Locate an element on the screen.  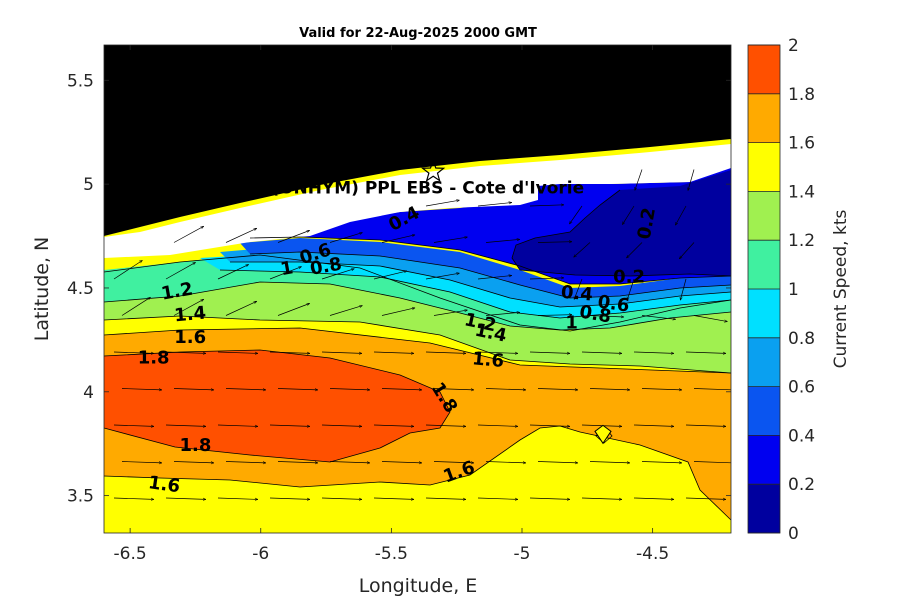
colorbar is located at coordinates (764, 289).